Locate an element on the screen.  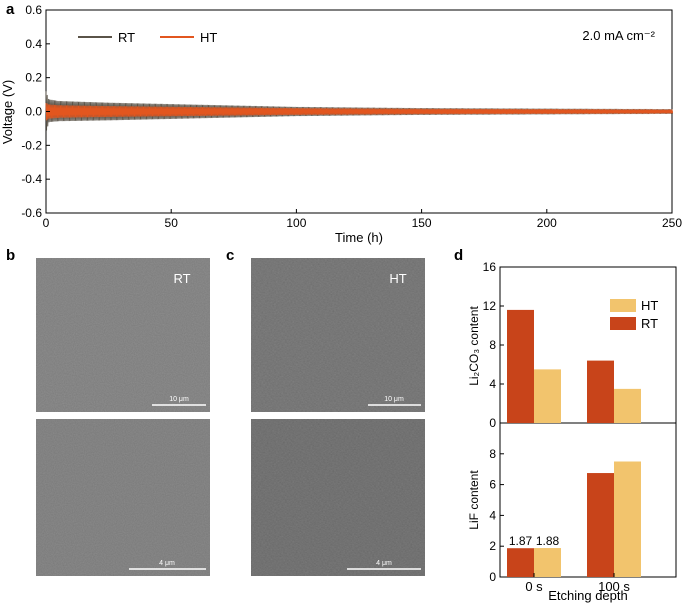
sem-panel-b: RT 10 μm 4 μm is located at coordinates (123, 417).